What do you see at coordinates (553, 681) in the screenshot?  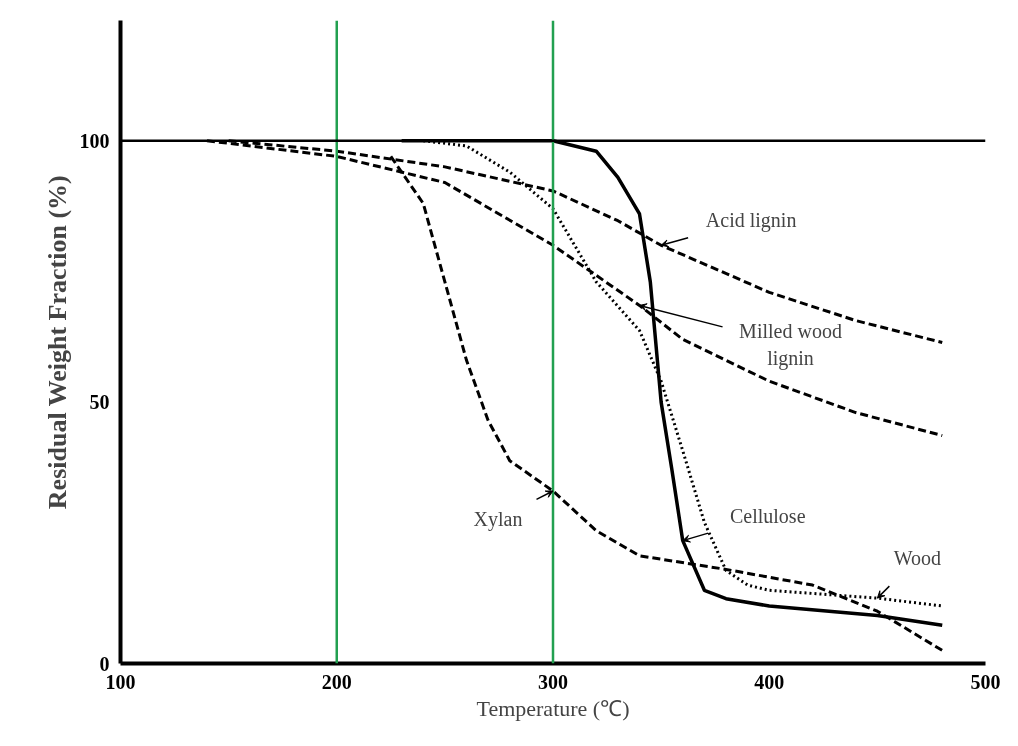 I see `x-tick-label: 300` at bounding box center [553, 681].